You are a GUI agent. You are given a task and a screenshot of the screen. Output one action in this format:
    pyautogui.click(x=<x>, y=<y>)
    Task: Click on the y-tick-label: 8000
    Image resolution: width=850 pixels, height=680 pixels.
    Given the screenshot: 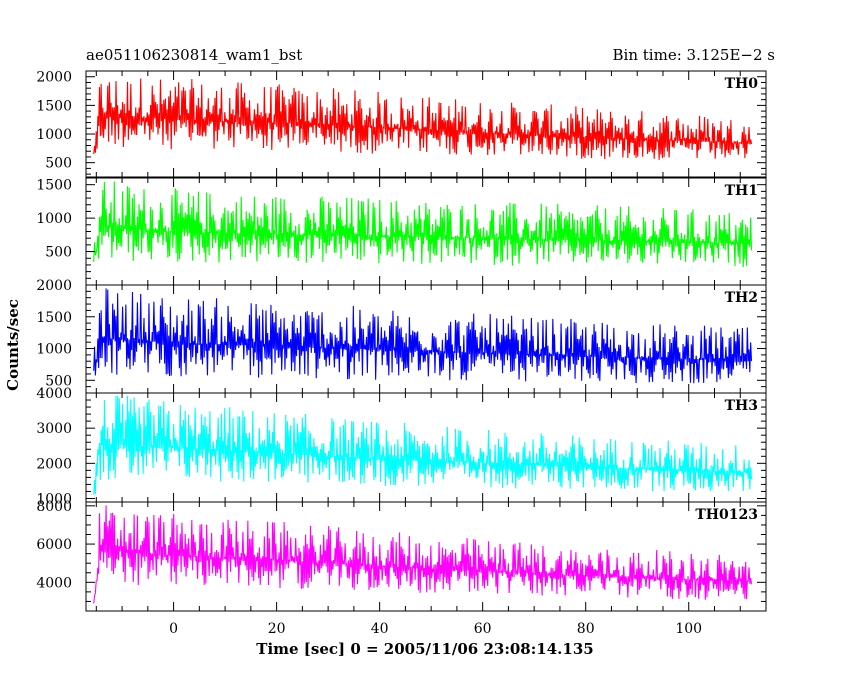 What is the action you would take?
    pyautogui.click(x=54, y=507)
    